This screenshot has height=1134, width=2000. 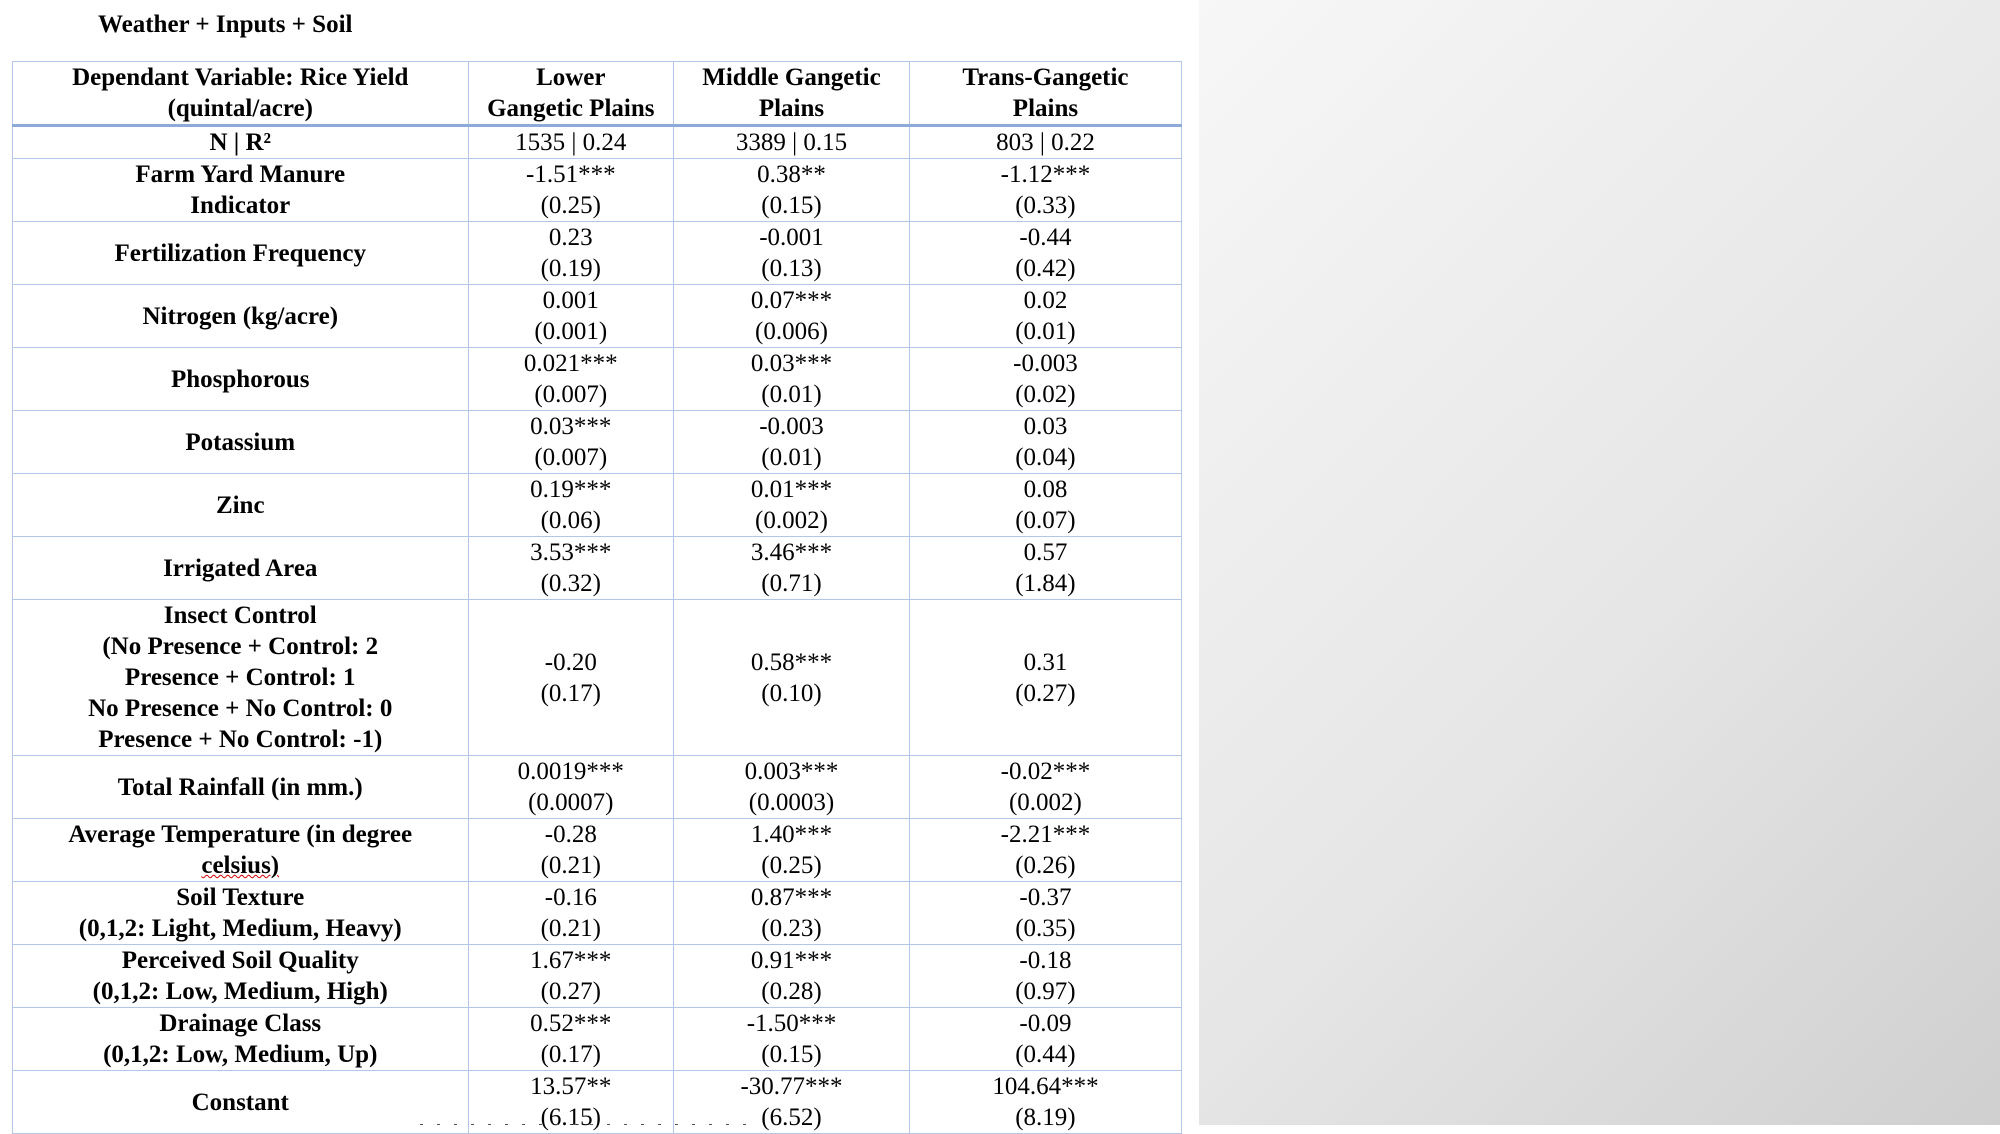 What do you see at coordinates (791, 928) in the screenshot?
I see `standard-error-value: (0.23)` at bounding box center [791, 928].